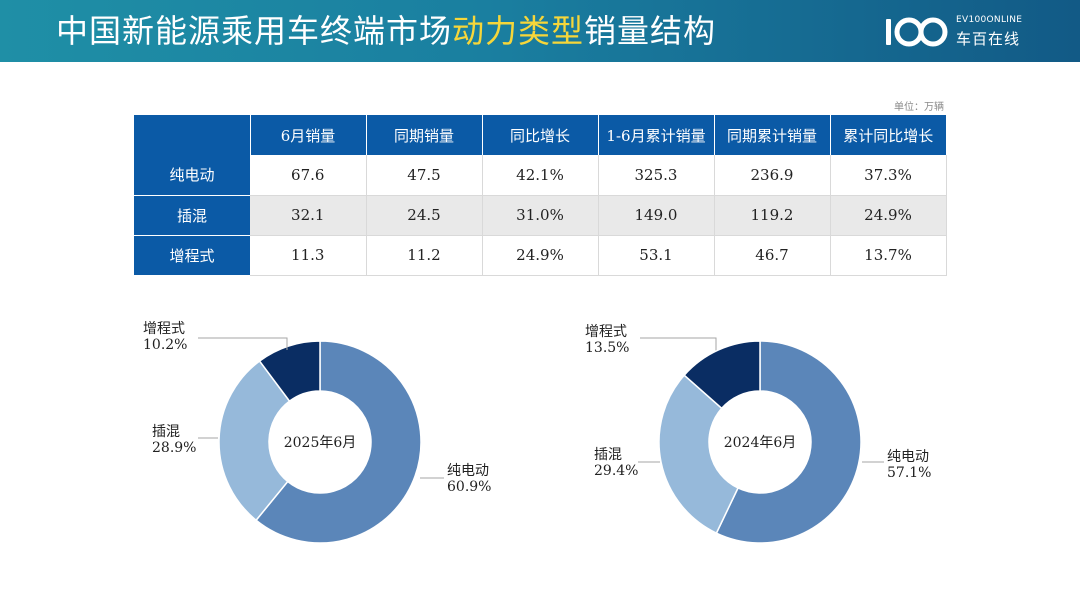 Image resolution: width=1080 pixels, height=606 pixels. I want to click on table-cell: 53.1, so click(656, 255).